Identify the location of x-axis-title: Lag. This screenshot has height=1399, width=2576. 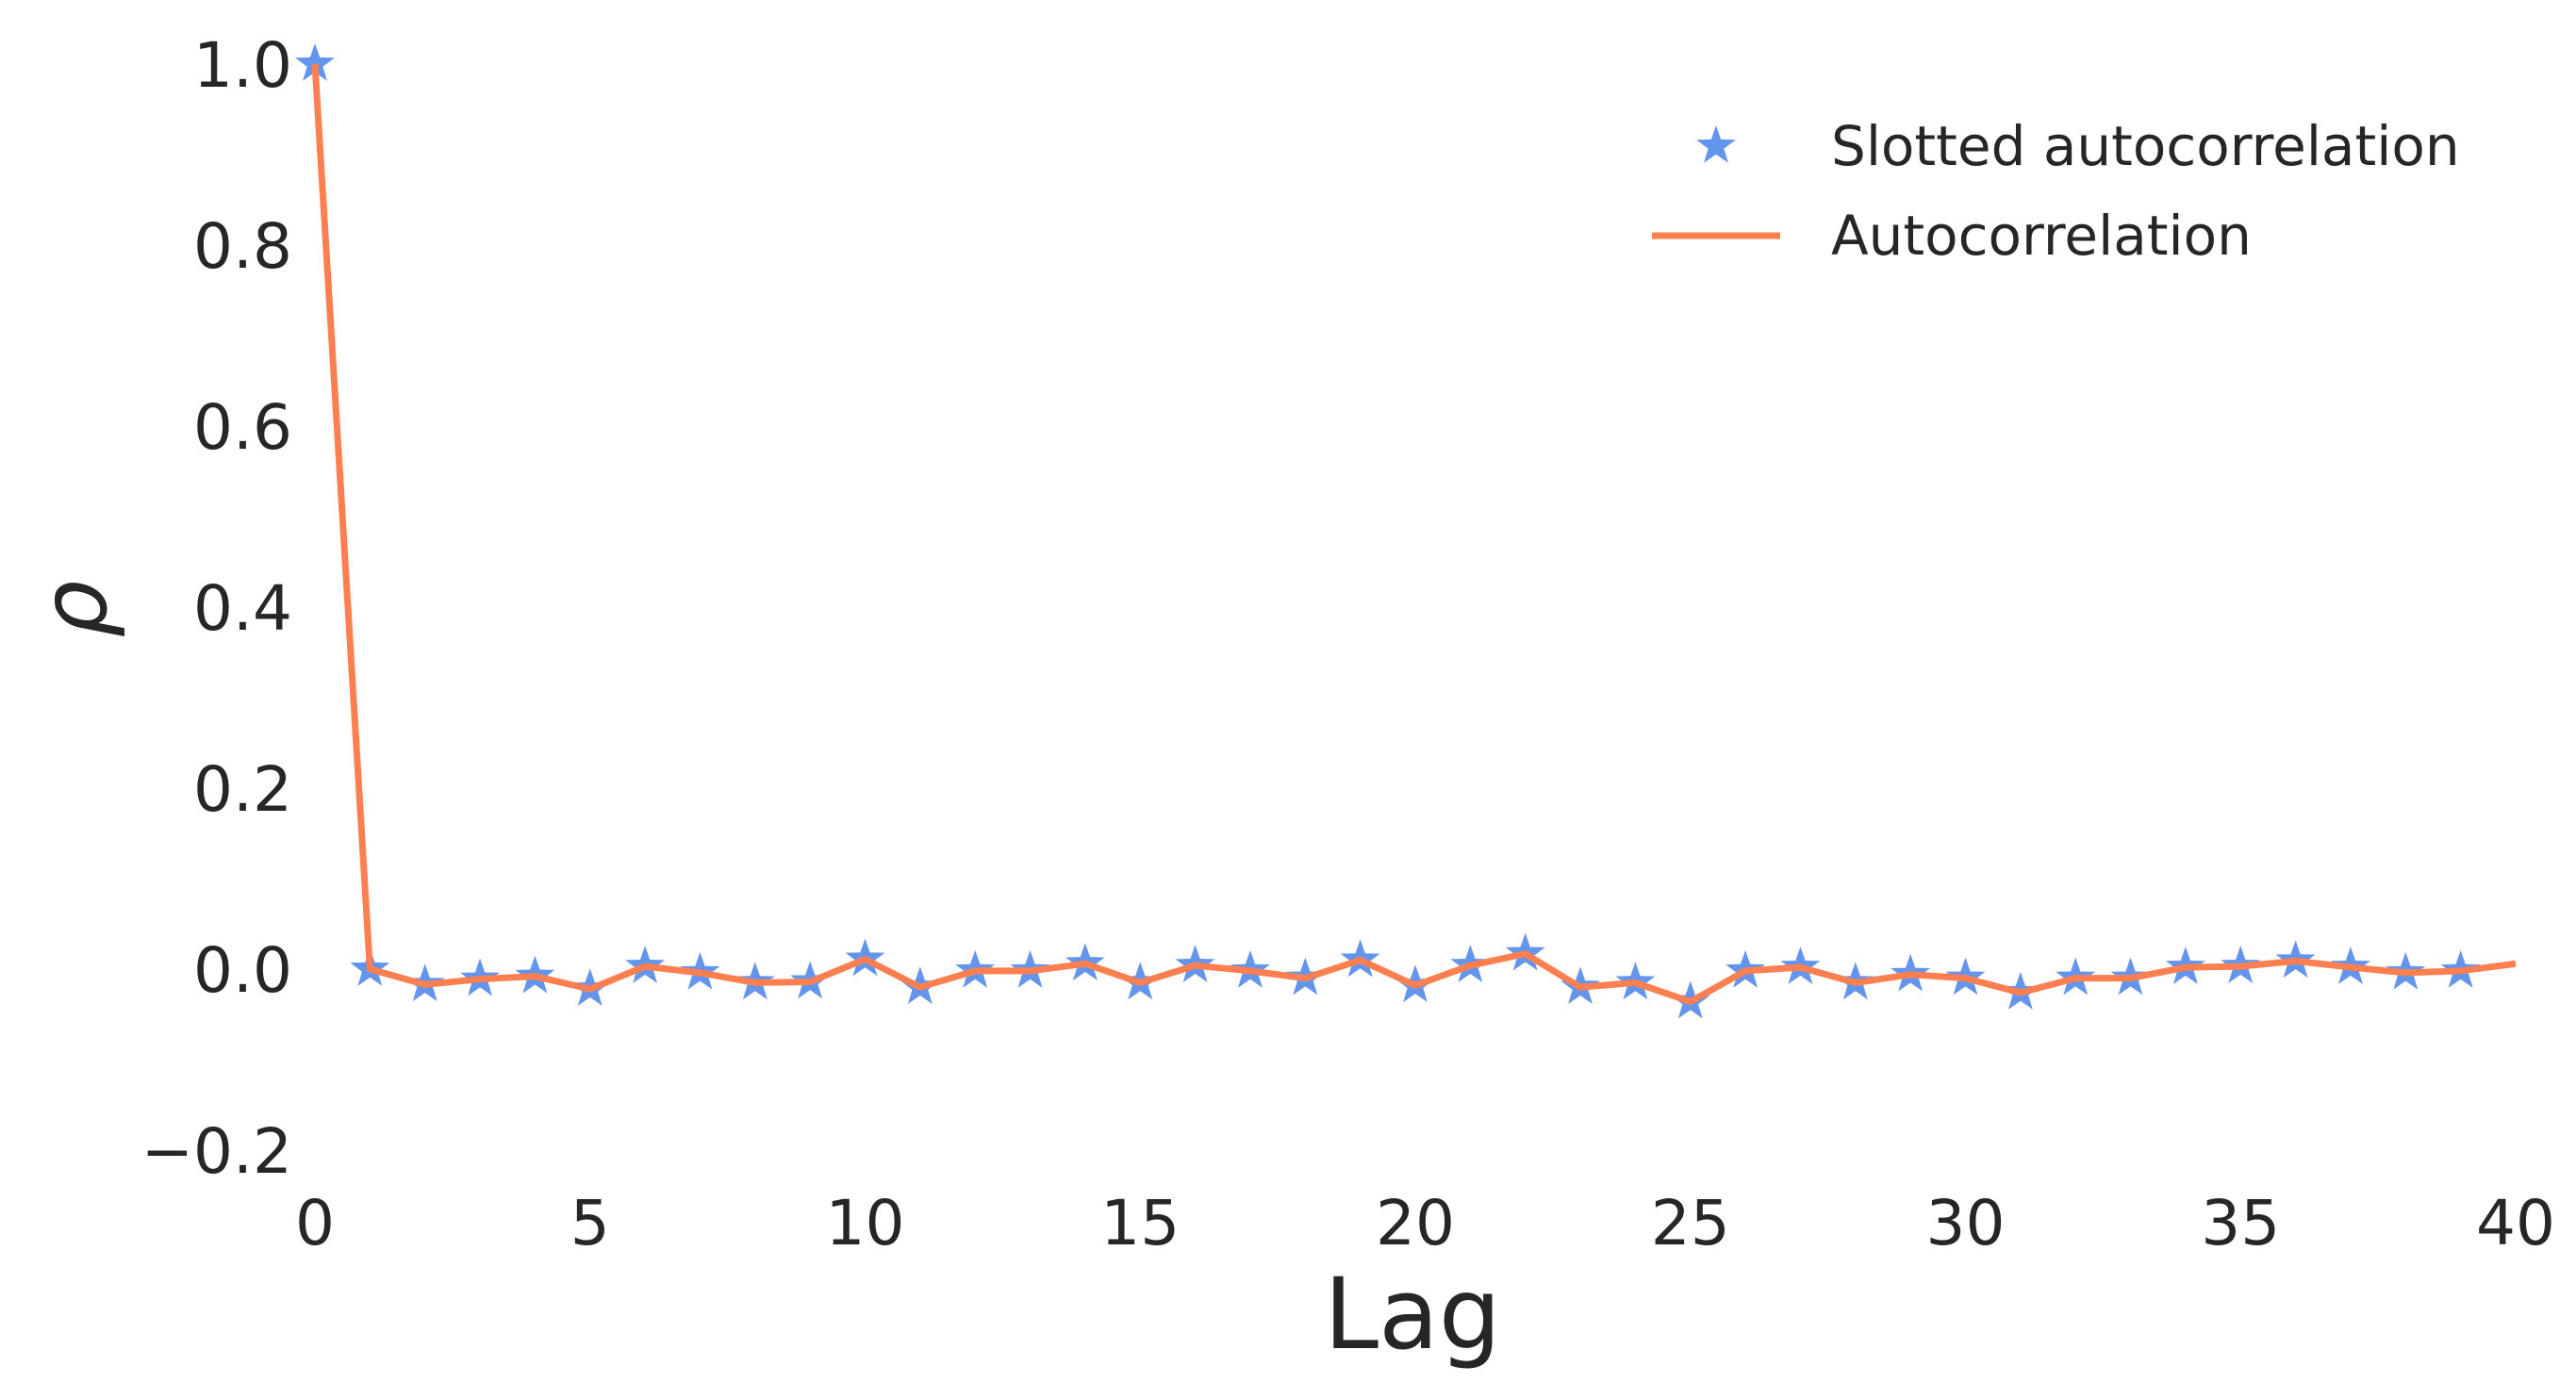
(1412, 1314).